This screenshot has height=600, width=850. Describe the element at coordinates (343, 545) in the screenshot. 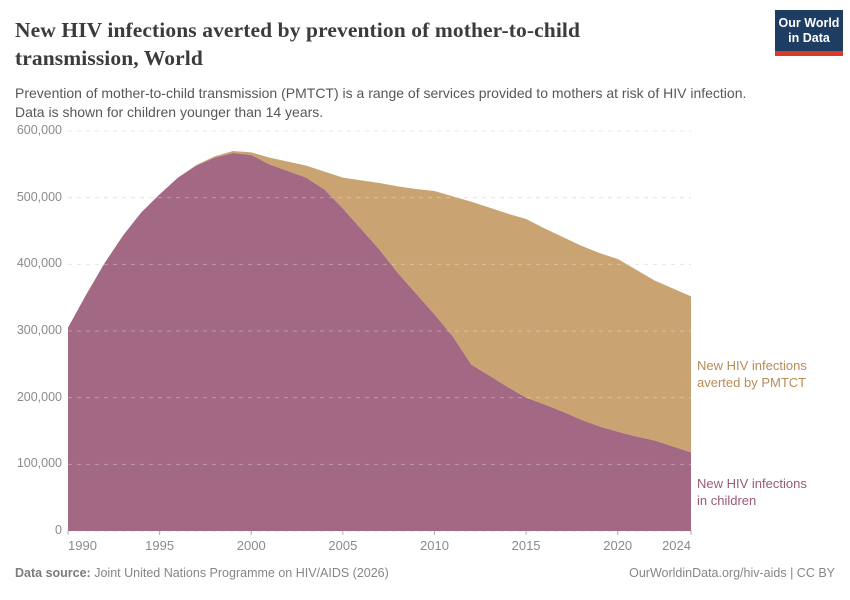

I see `x-tick-label: 2005` at that location.